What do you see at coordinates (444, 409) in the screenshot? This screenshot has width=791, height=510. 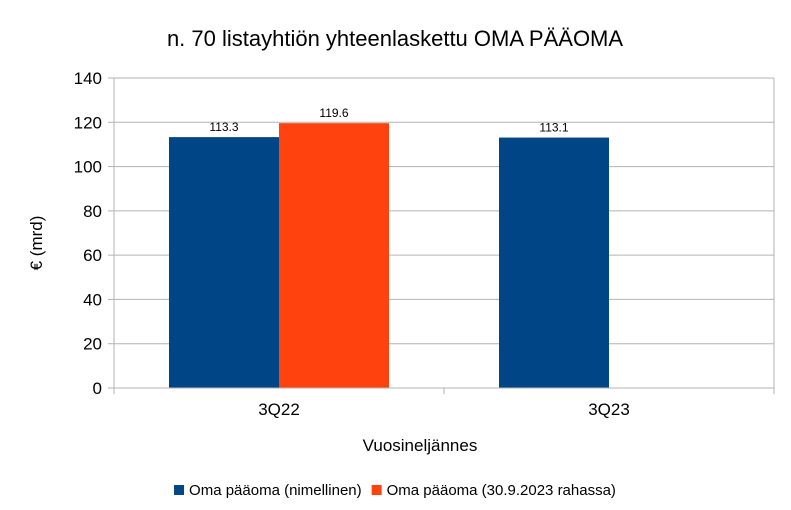 I see `x-tick-labels: 3Q22 3Q23` at bounding box center [444, 409].